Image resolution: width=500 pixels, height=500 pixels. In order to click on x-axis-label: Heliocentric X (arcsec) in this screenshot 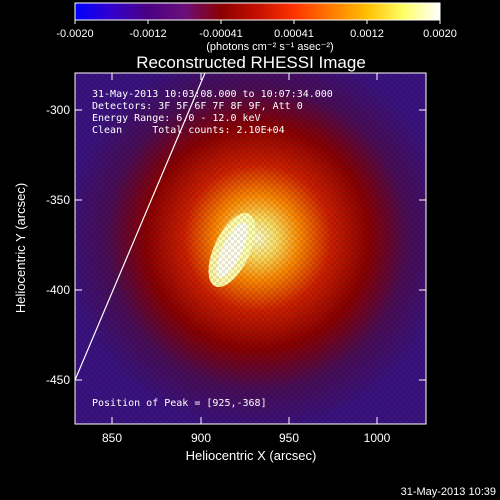, I will do `click(251, 455)`.